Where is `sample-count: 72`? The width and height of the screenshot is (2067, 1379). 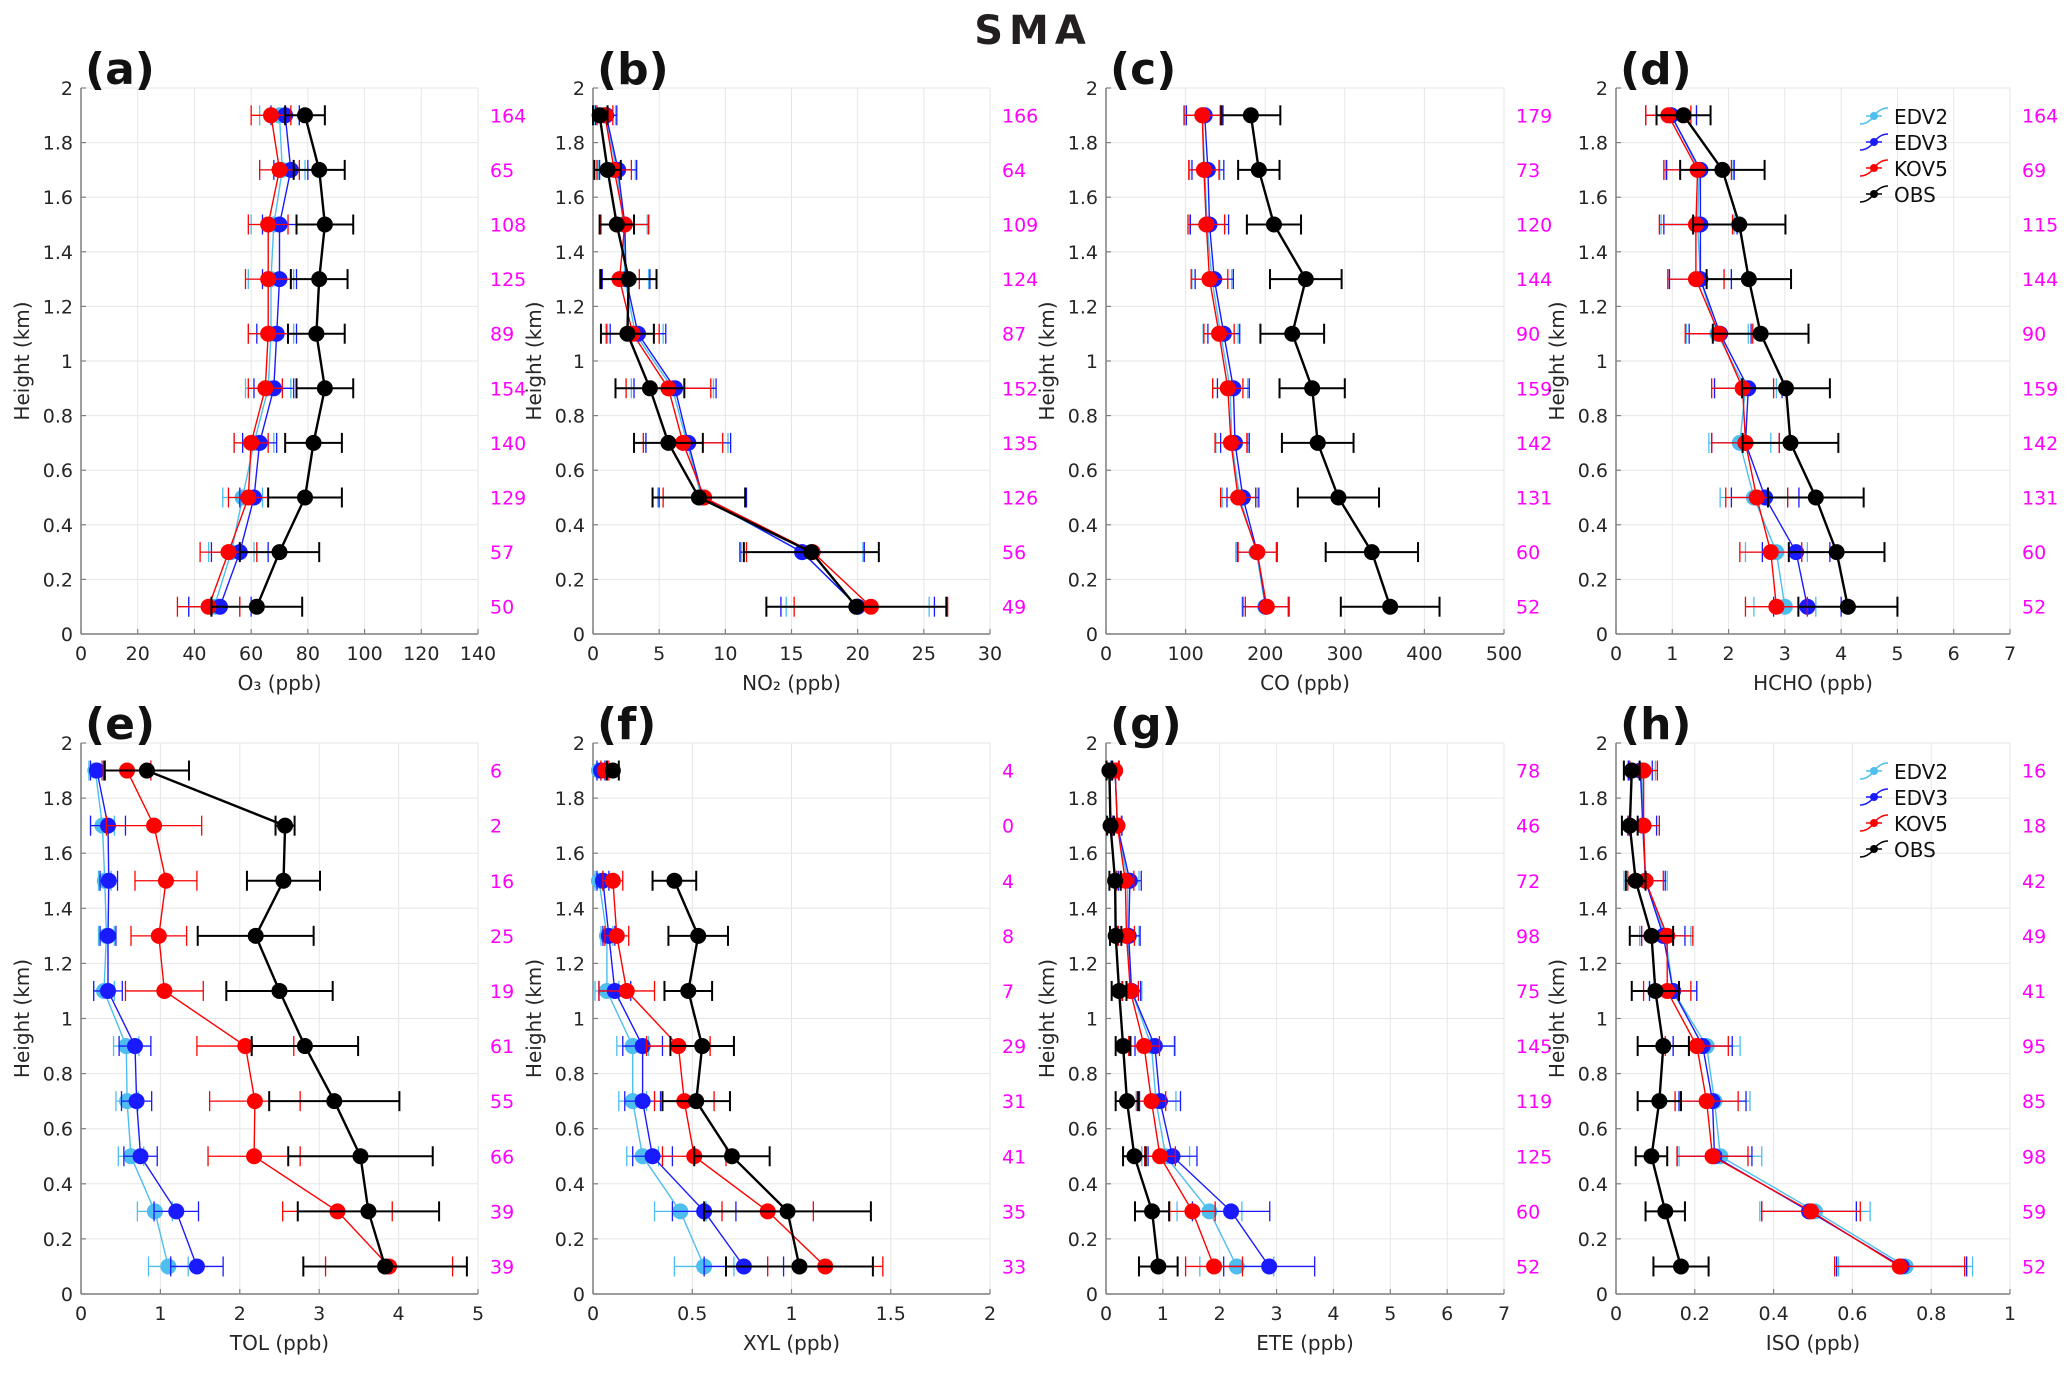
sample-count: 72 is located at coordinates (1528, 882).